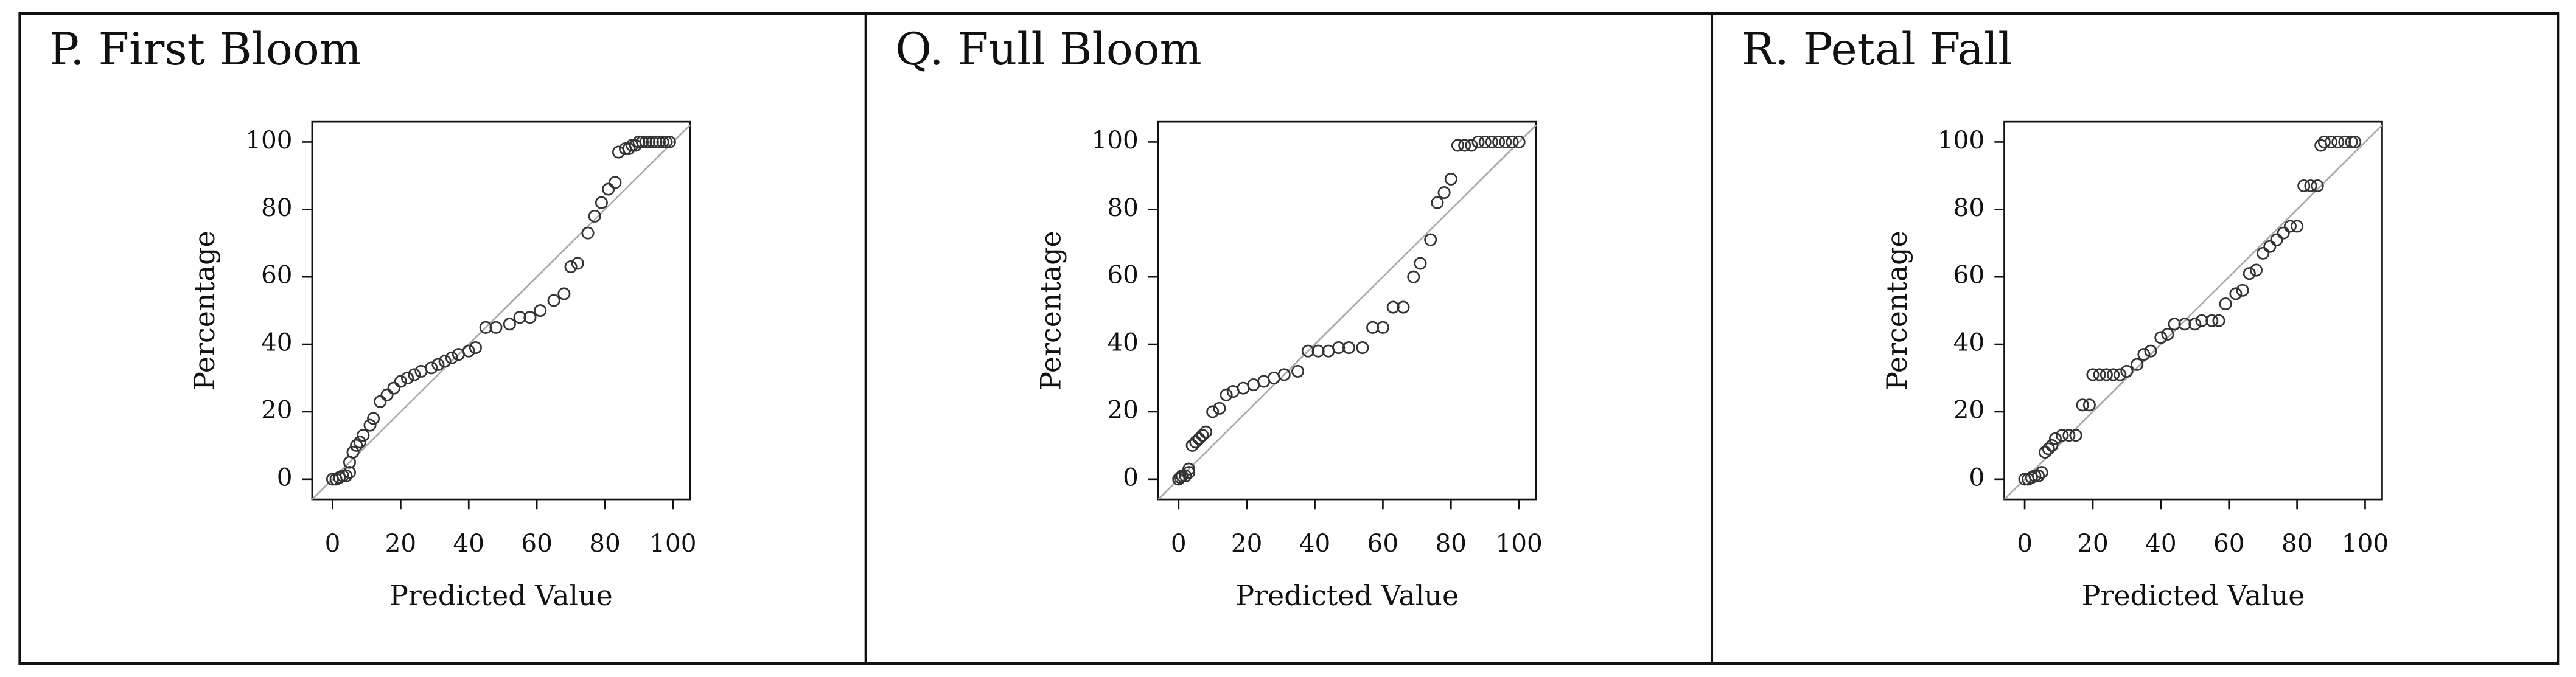 This screenshot has height=677, width=2576. I want to click on panel-title: P. First Bloom, so click(205, 50).